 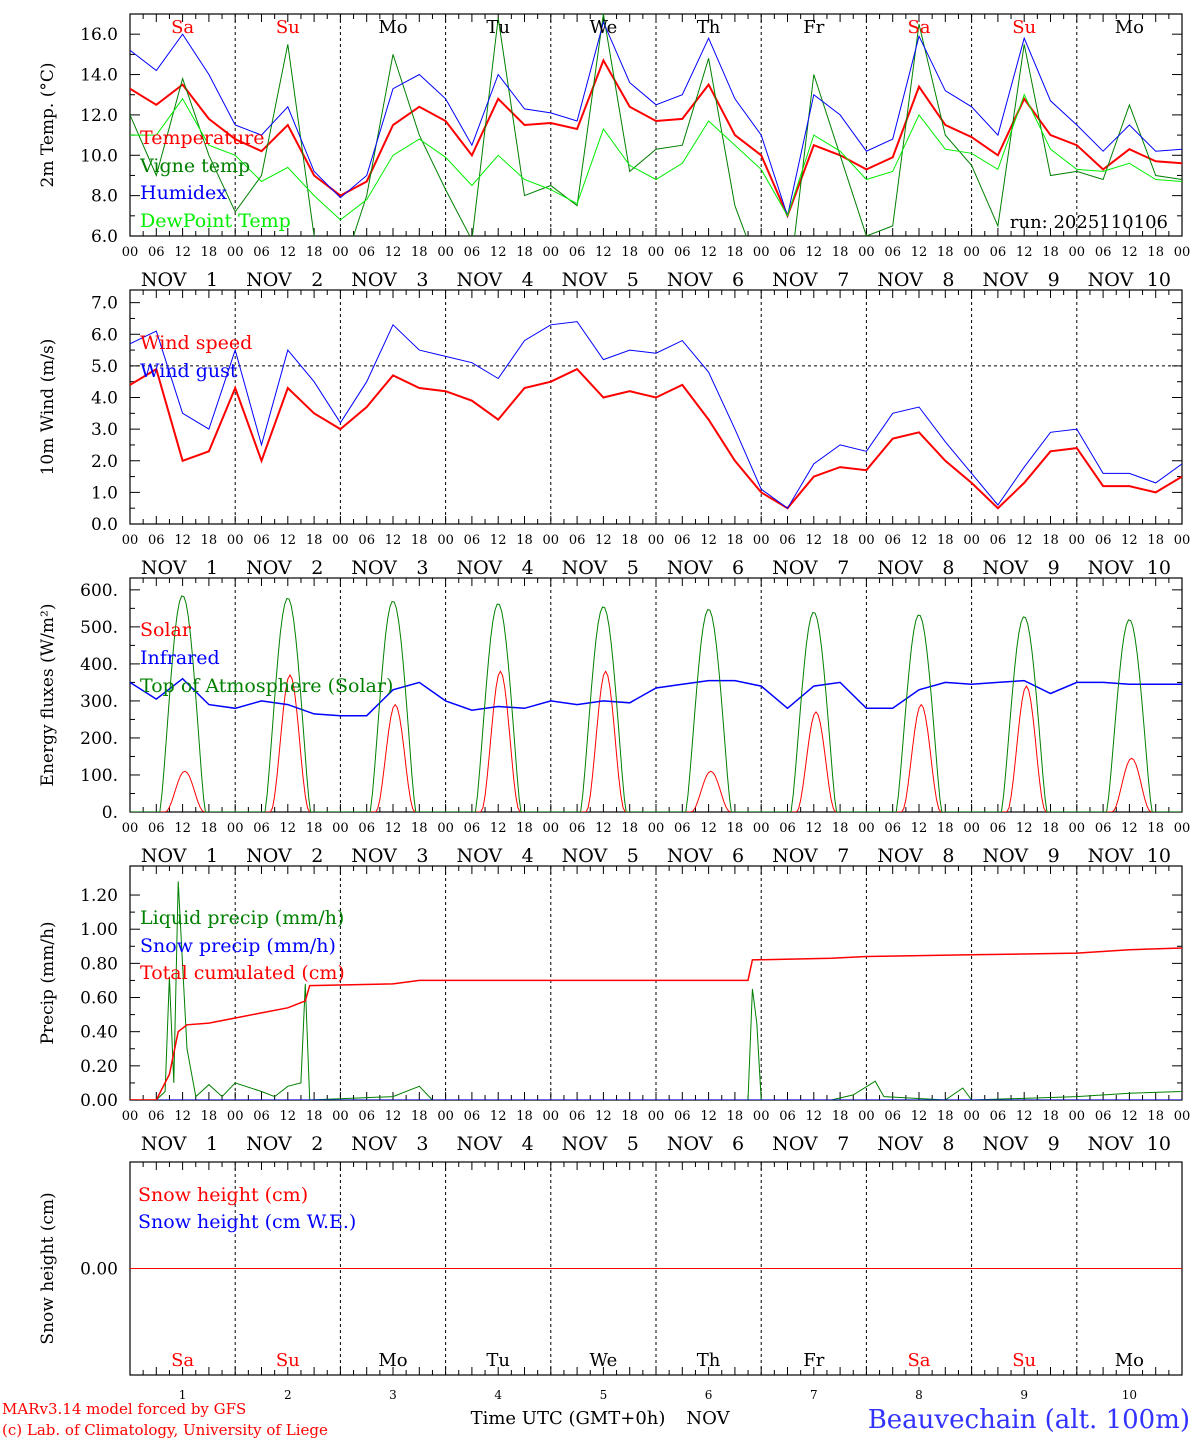 What do you see at coordinates (99, 1033) in the screenshot?
I see `y-tick-label: 0.40` at bounding box center [99, 1033].